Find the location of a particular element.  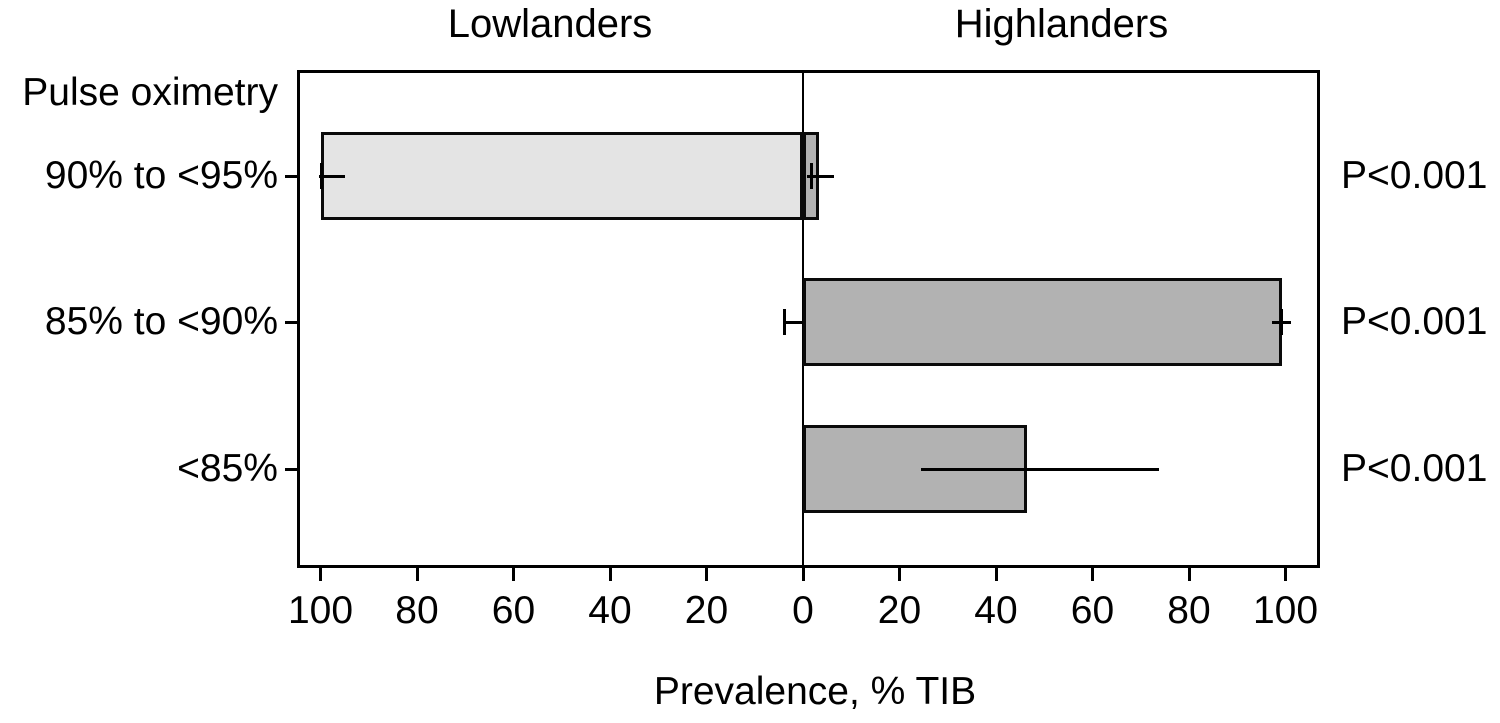

title-lowlanders: Lowlanders is located at coordinates (550, 24).